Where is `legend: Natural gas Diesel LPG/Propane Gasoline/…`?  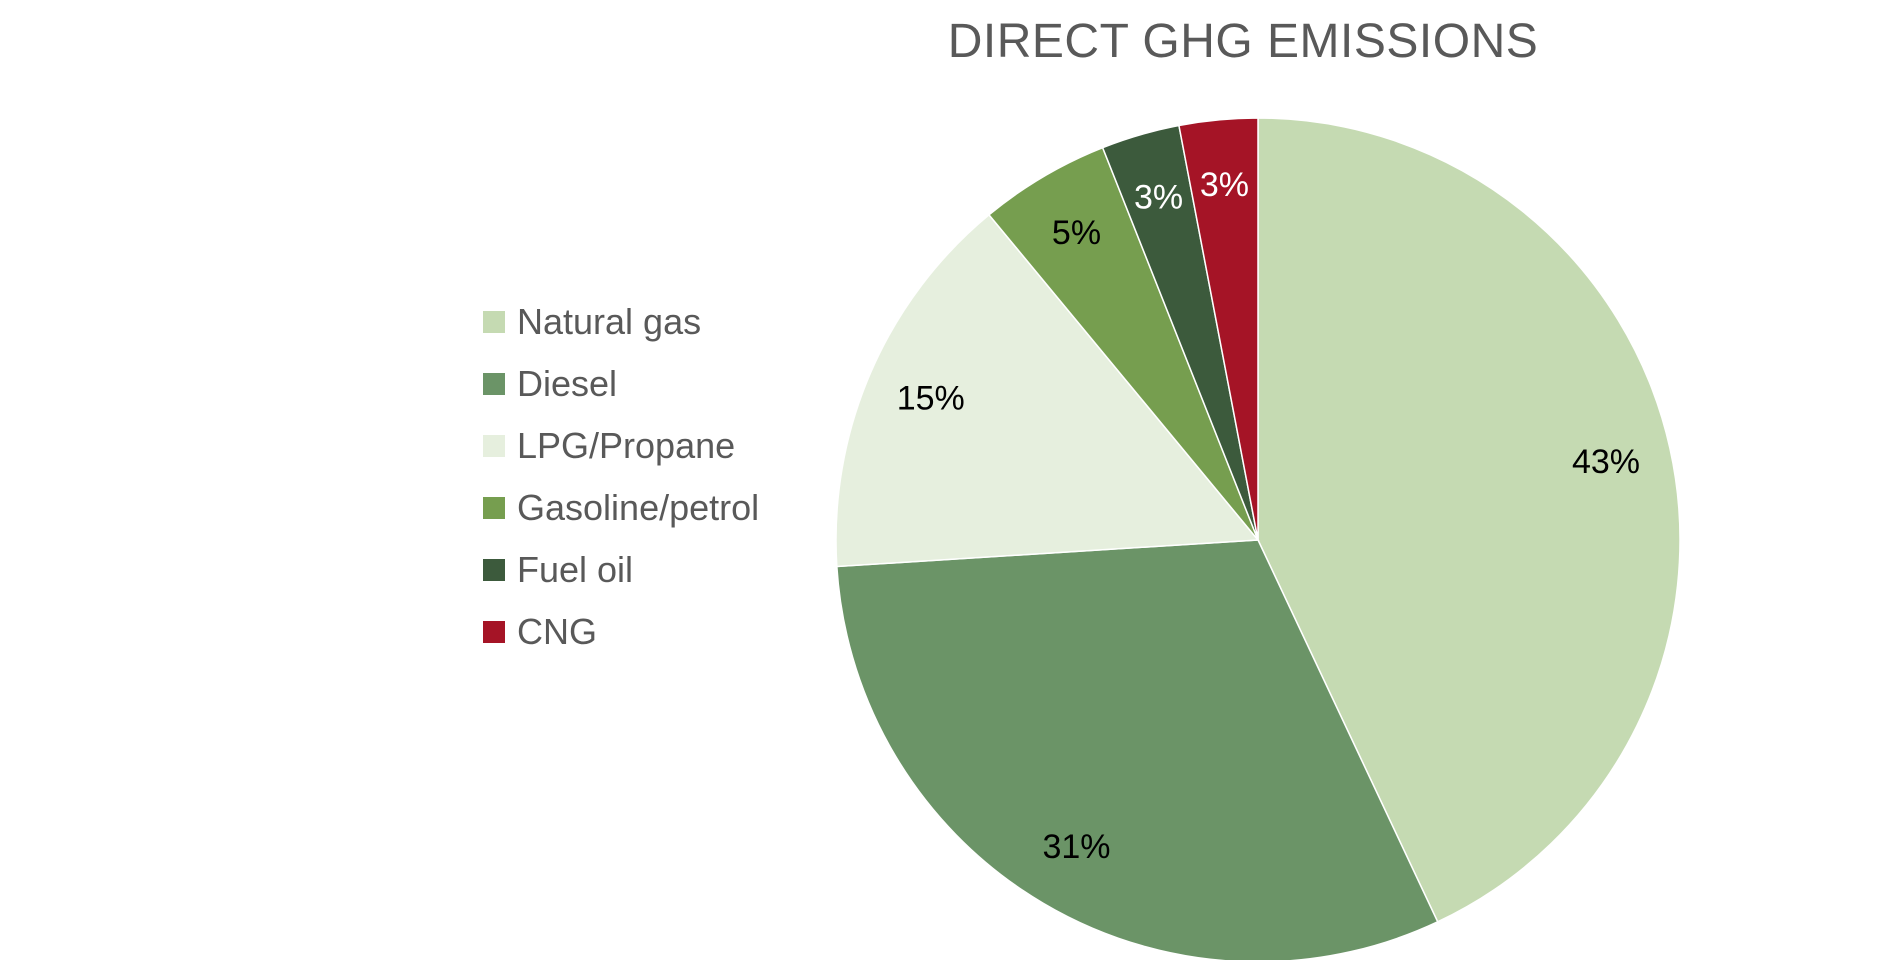
legend: Natural gas Diesel LPG/Propane Gasoline/… is located at coordinates (621, 477).